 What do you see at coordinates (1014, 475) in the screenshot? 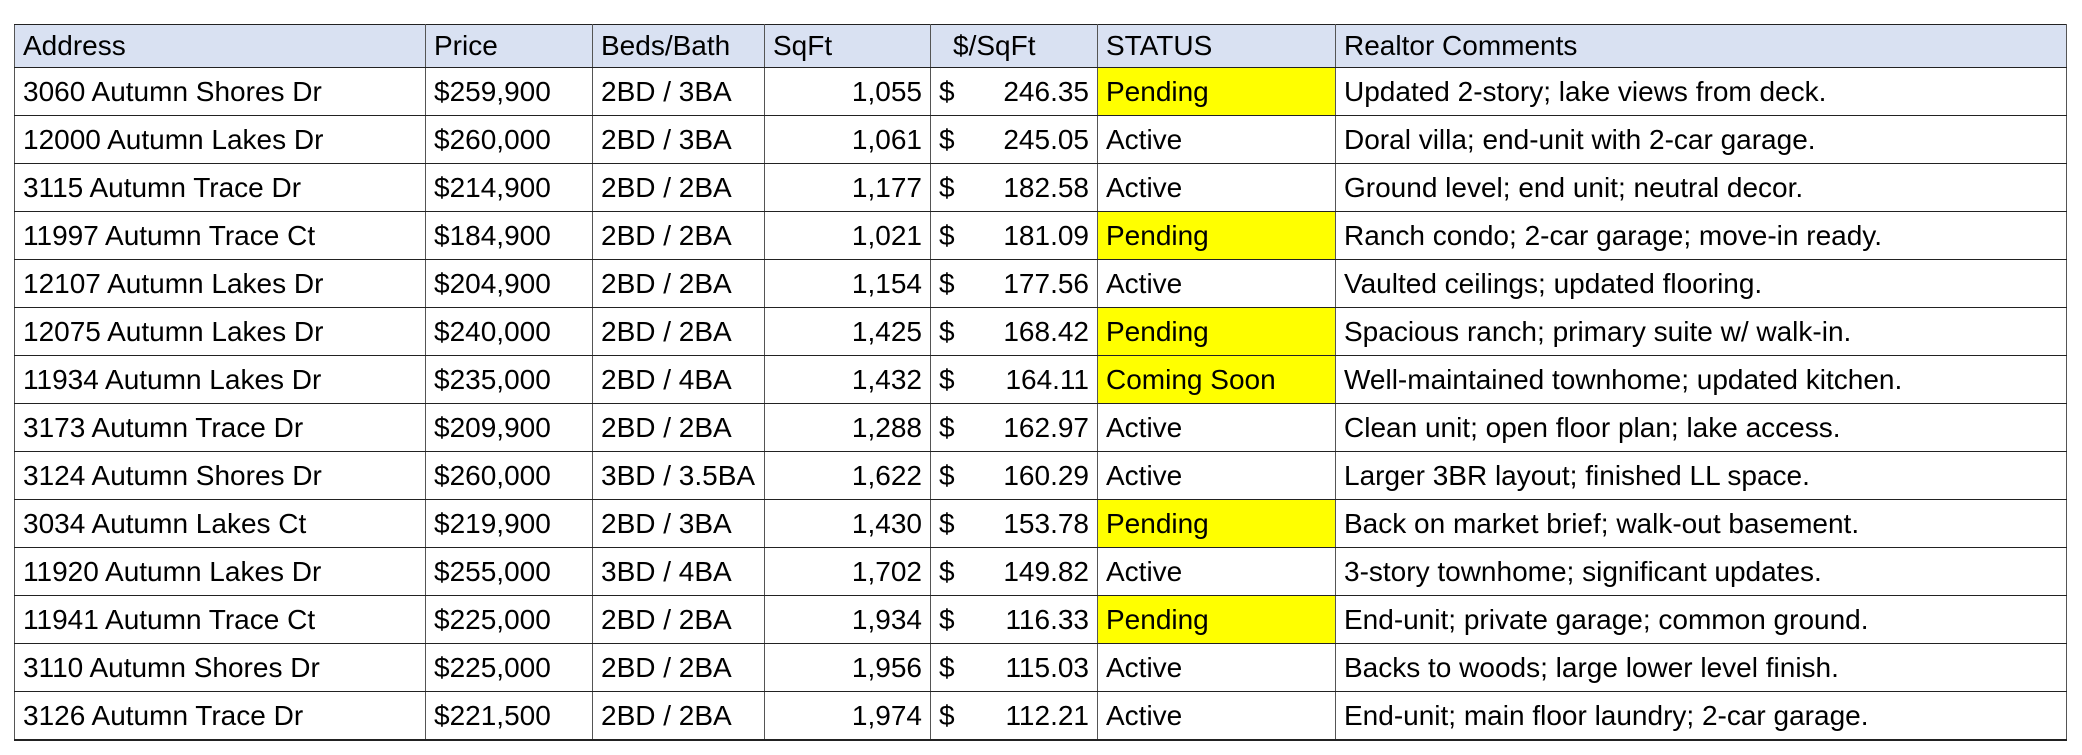
I see `cell-price-per-sqft: $160.29` at bounding box center [1014, 475].